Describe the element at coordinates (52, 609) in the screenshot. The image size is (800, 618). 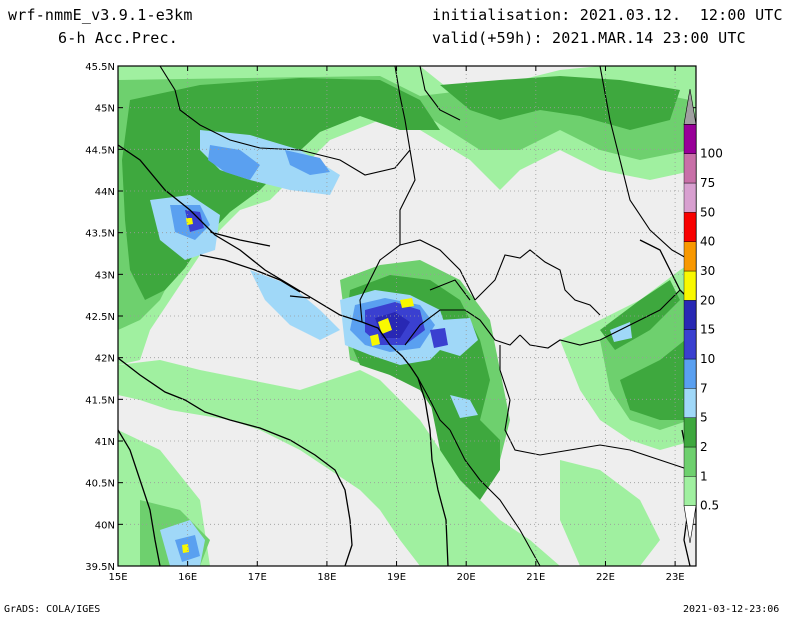
I see `footer-credit: GrADS: COLA/IGES` at that location.